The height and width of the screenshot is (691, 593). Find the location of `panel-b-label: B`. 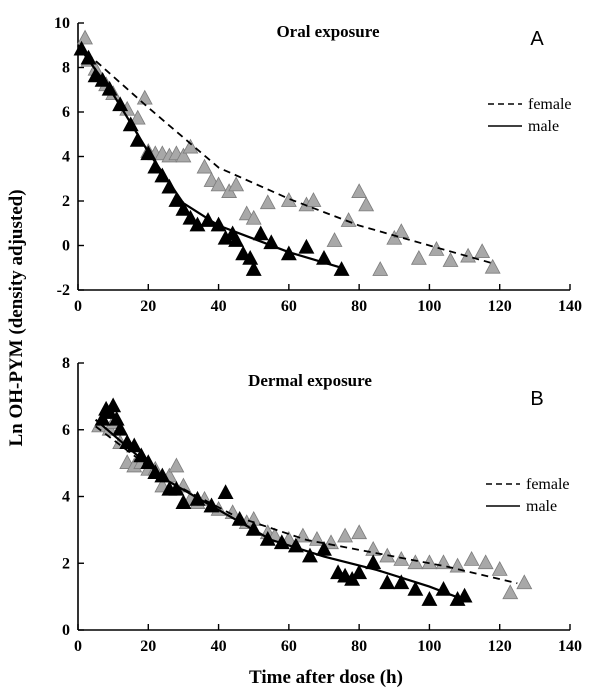

panel-b-label: B is located at coordinates (536, 399).